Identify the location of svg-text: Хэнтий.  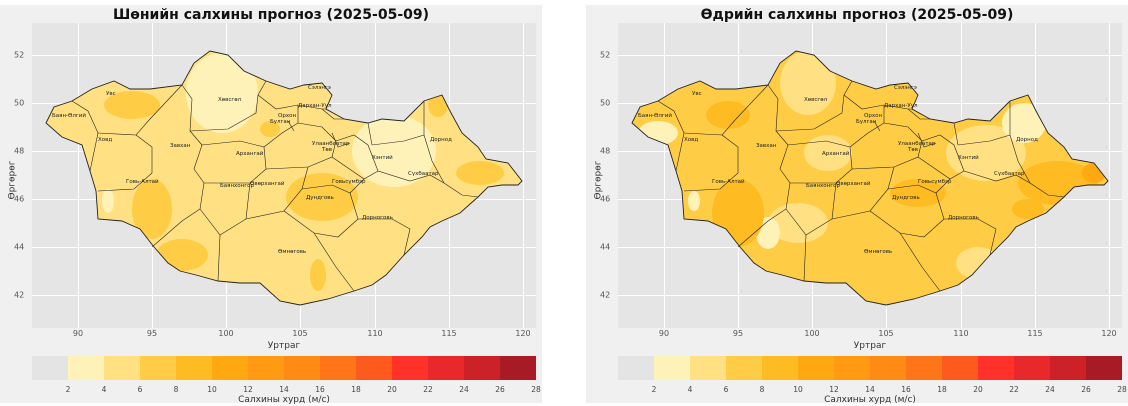
(382, 157).